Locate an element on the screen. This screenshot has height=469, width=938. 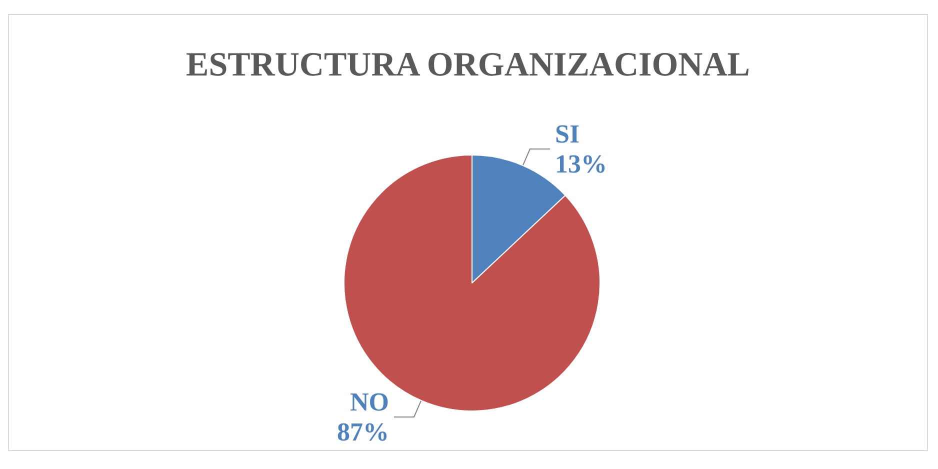
chart-title: ESTRUCTURA ORGANIZACIONAL is located at coordinates (468, 65).